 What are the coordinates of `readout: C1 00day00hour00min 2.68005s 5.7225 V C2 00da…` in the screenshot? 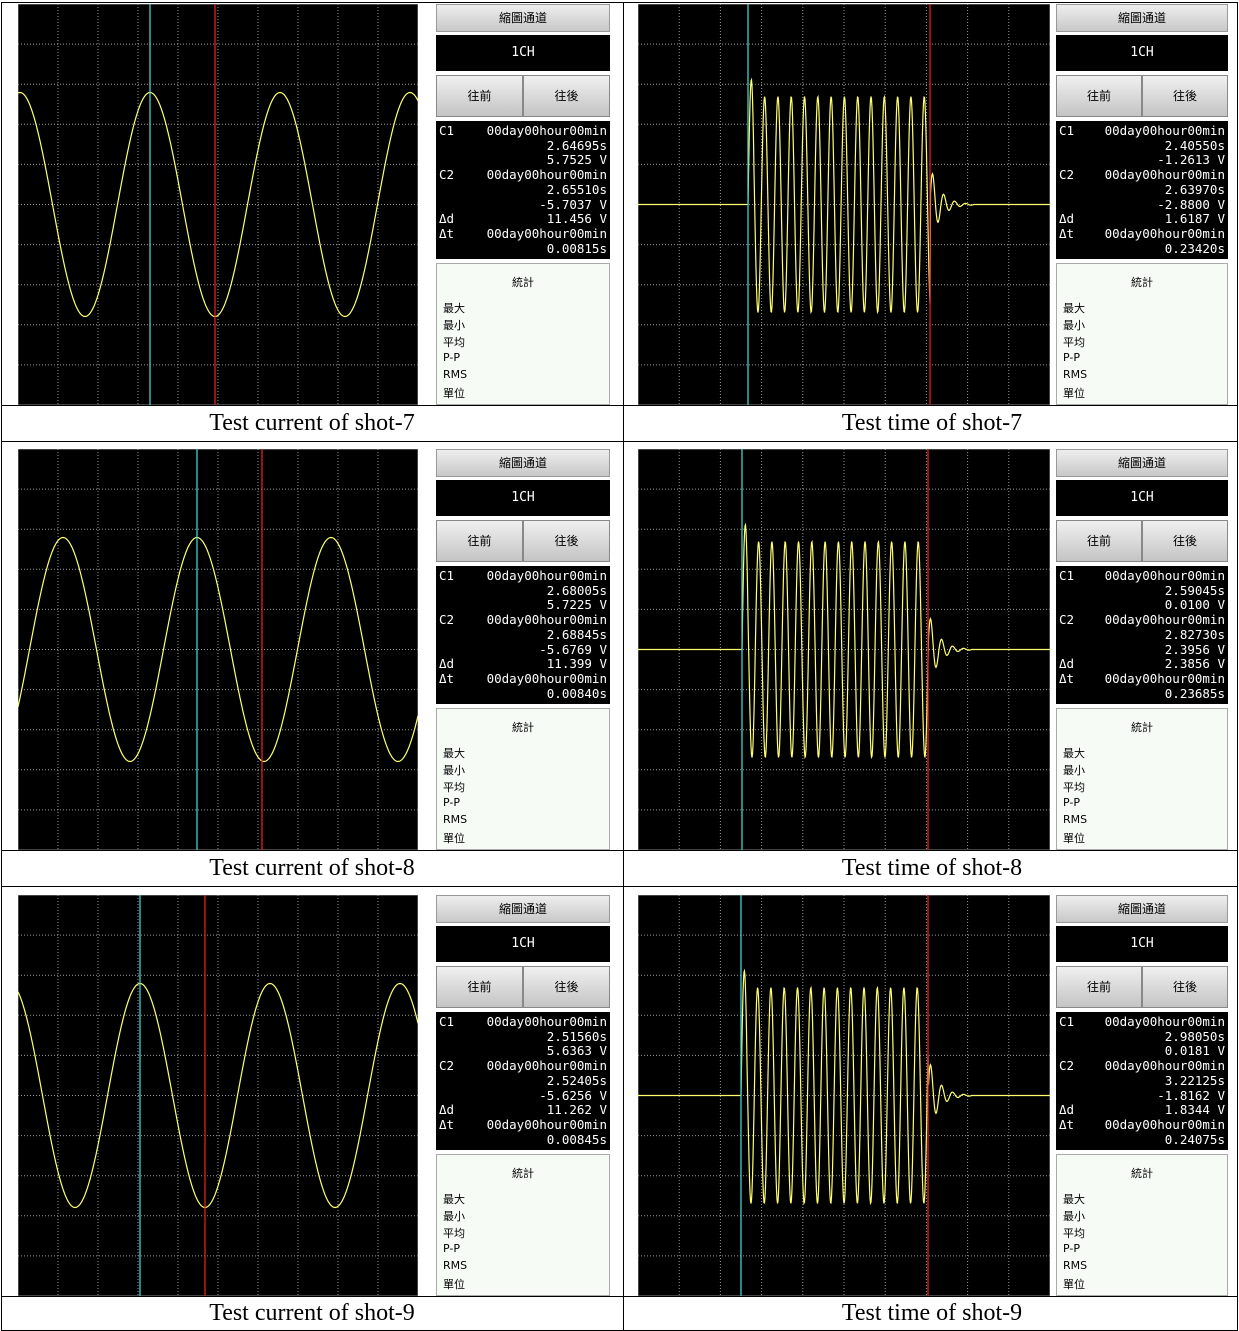 It's located at (523, 635).